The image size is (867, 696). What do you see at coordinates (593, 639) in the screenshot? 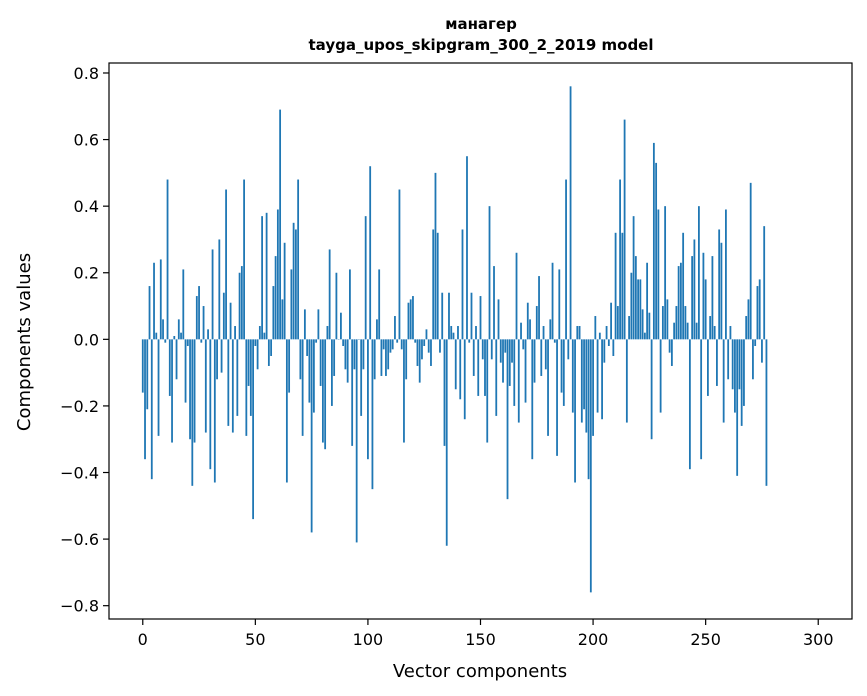
I see `x-tick-label-200: 200` at bounding box center [593, 639].